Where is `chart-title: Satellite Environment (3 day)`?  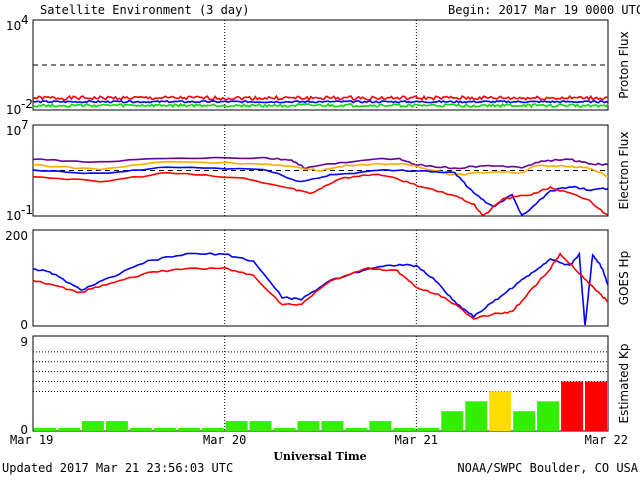 chart-title: Satellite Environment (3 day) is located at coordinates (145, 10).